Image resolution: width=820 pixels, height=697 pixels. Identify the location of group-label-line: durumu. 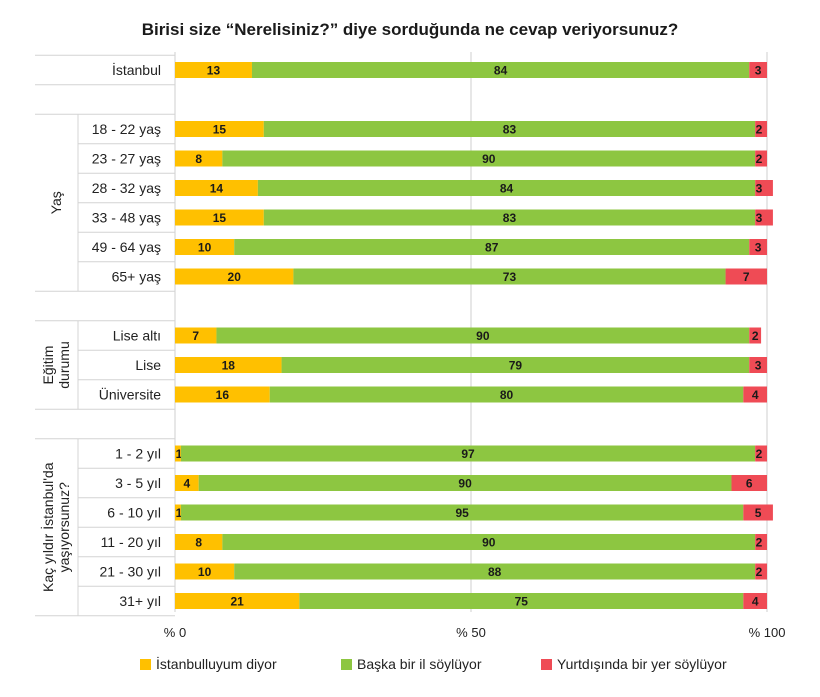
(64, 364).